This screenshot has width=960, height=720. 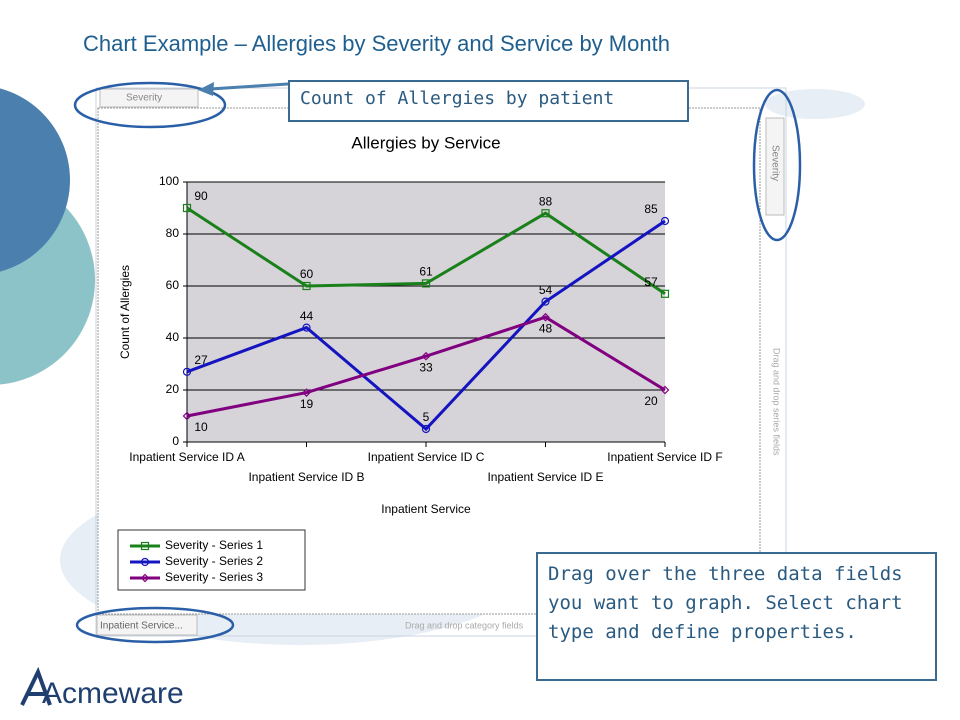 I want to click on chart-title: Allergies by Service, so click(x=425, y=142).